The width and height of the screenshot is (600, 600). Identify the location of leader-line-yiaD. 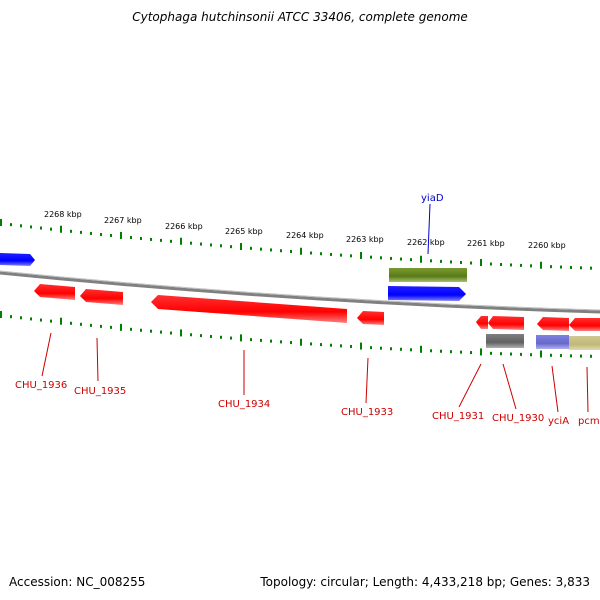
(429, 229).